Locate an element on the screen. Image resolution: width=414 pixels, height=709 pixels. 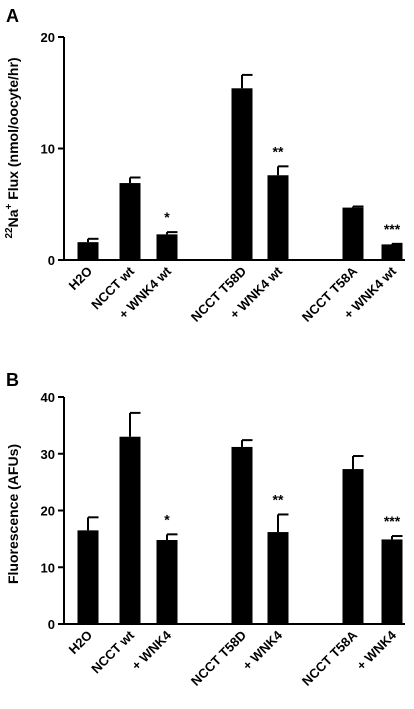
x-category-label: NCCT T58D is located at coordinates (218, 658).